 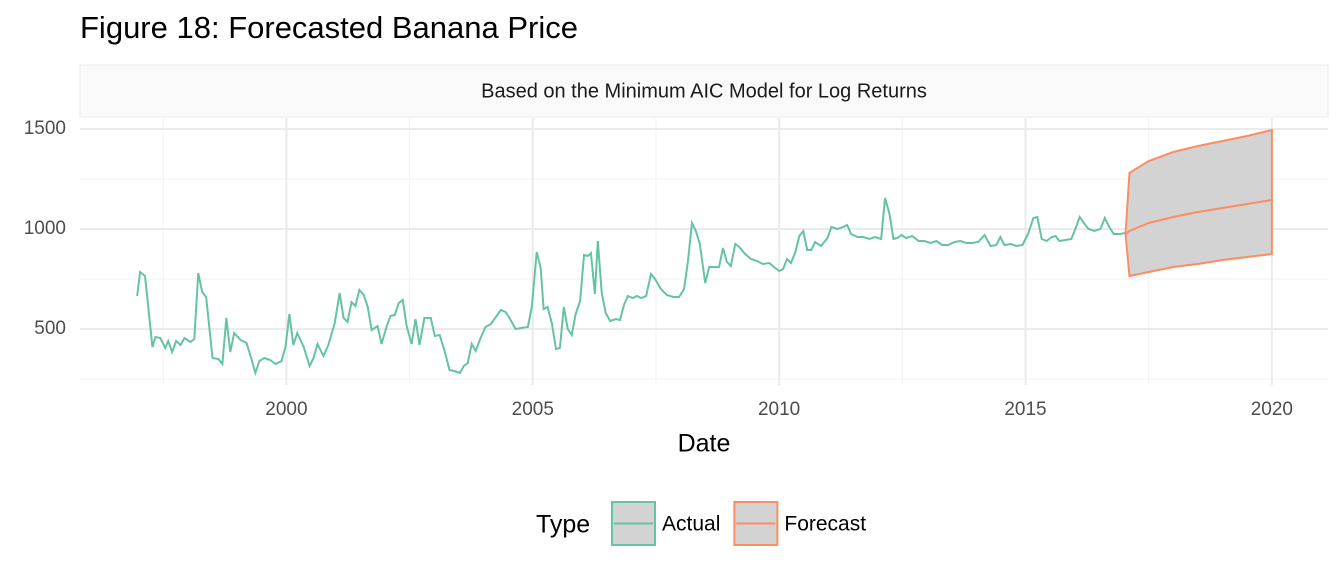 I want to click on legend-label: Actual, so click(x=691, y=524).